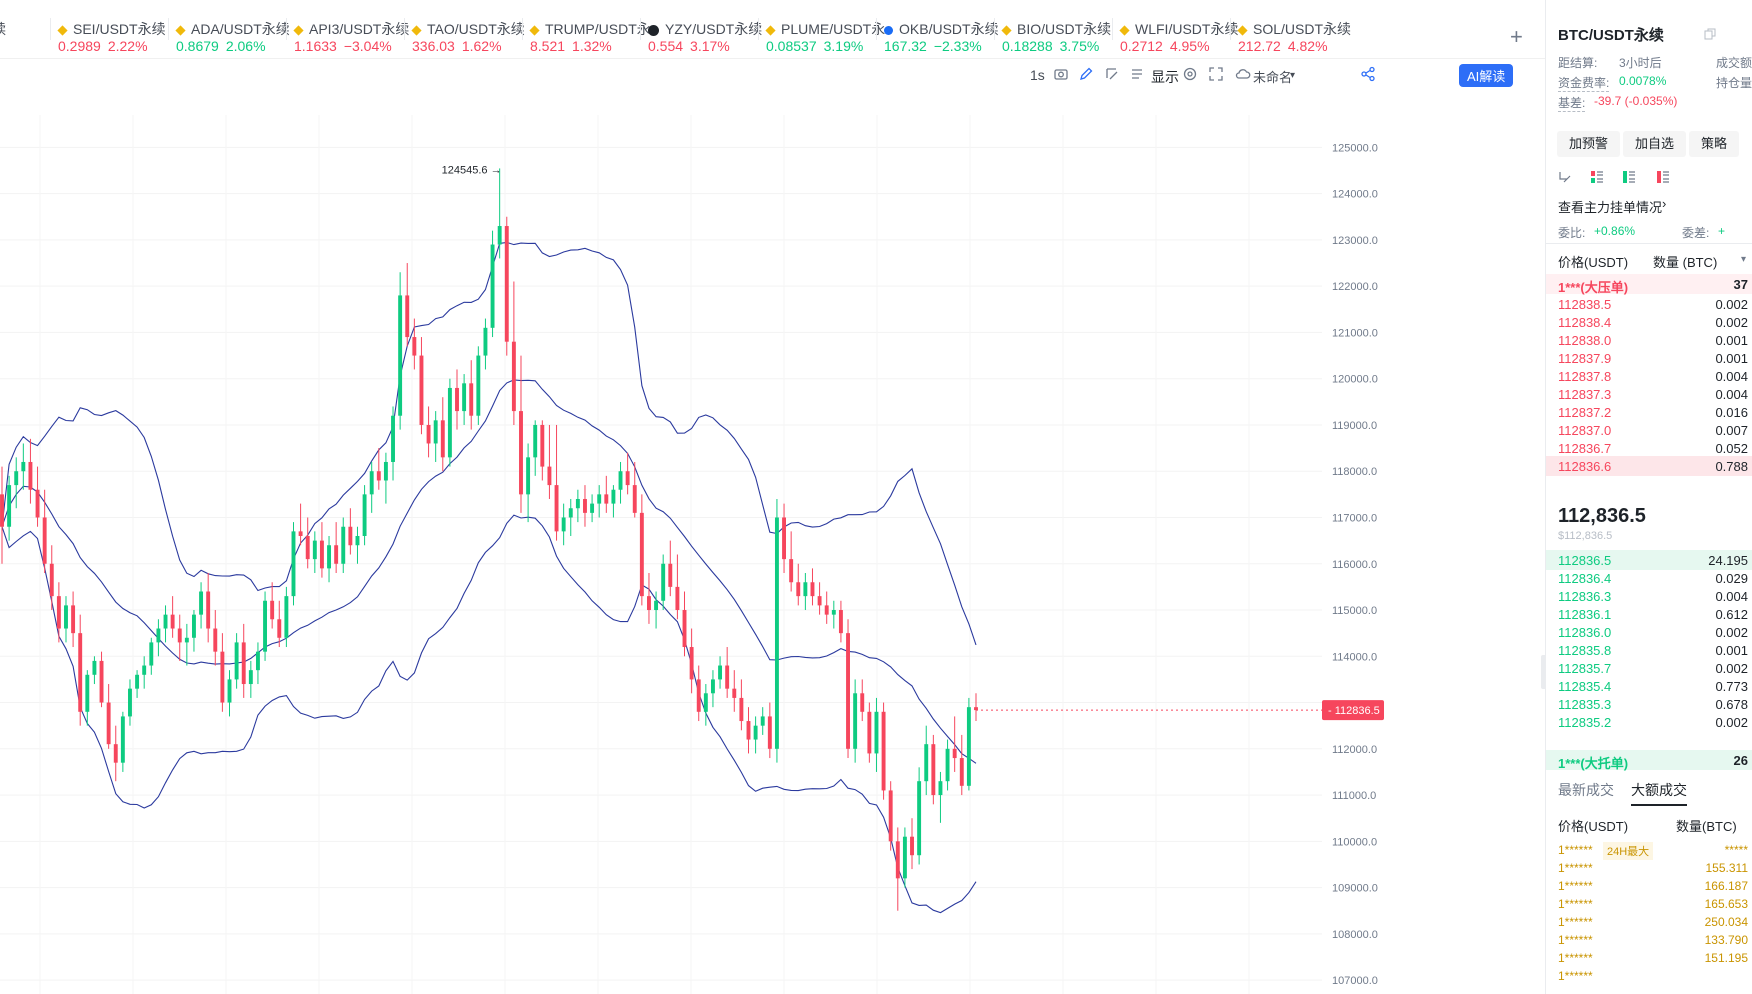  Describe the element at coordinates (343, 46) in the screenshot. I see `ticker-price: 1.1633 −3.04%` at that location.